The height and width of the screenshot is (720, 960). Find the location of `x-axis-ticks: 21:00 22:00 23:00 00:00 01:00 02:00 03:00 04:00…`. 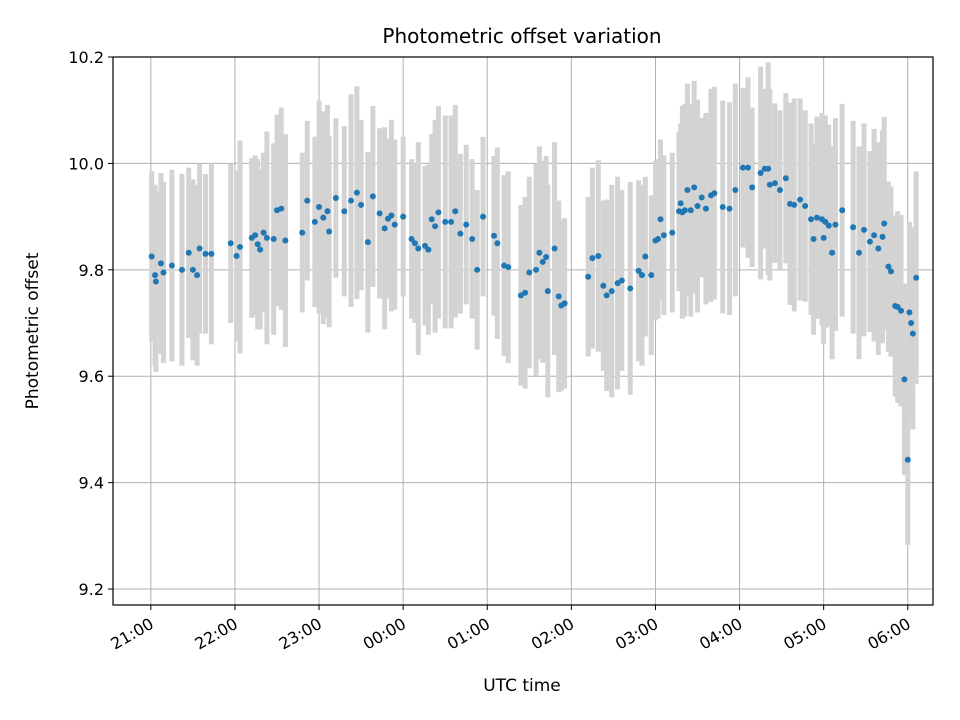

x-axis-ticks: 21:00 22:00 23:00 00:00 01:00 02:00 03:00 04:00… is located at coordinates (510, 629).